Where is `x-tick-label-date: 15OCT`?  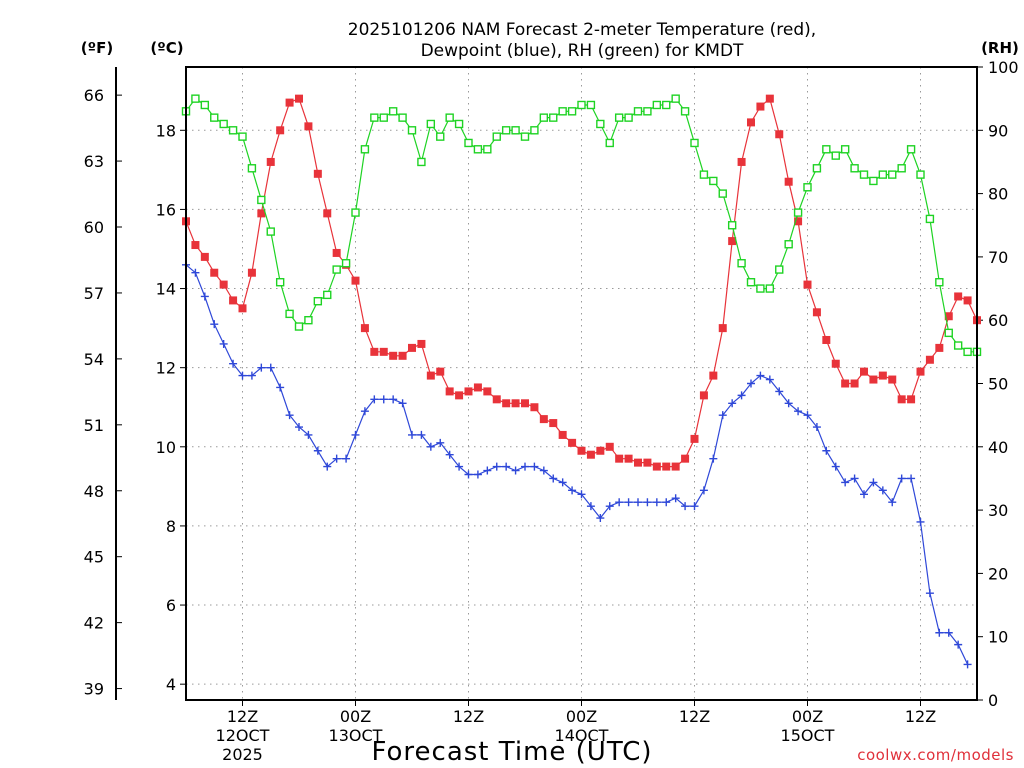 x-tick-label-date: 15OCT is located at coordinates (808, 735).